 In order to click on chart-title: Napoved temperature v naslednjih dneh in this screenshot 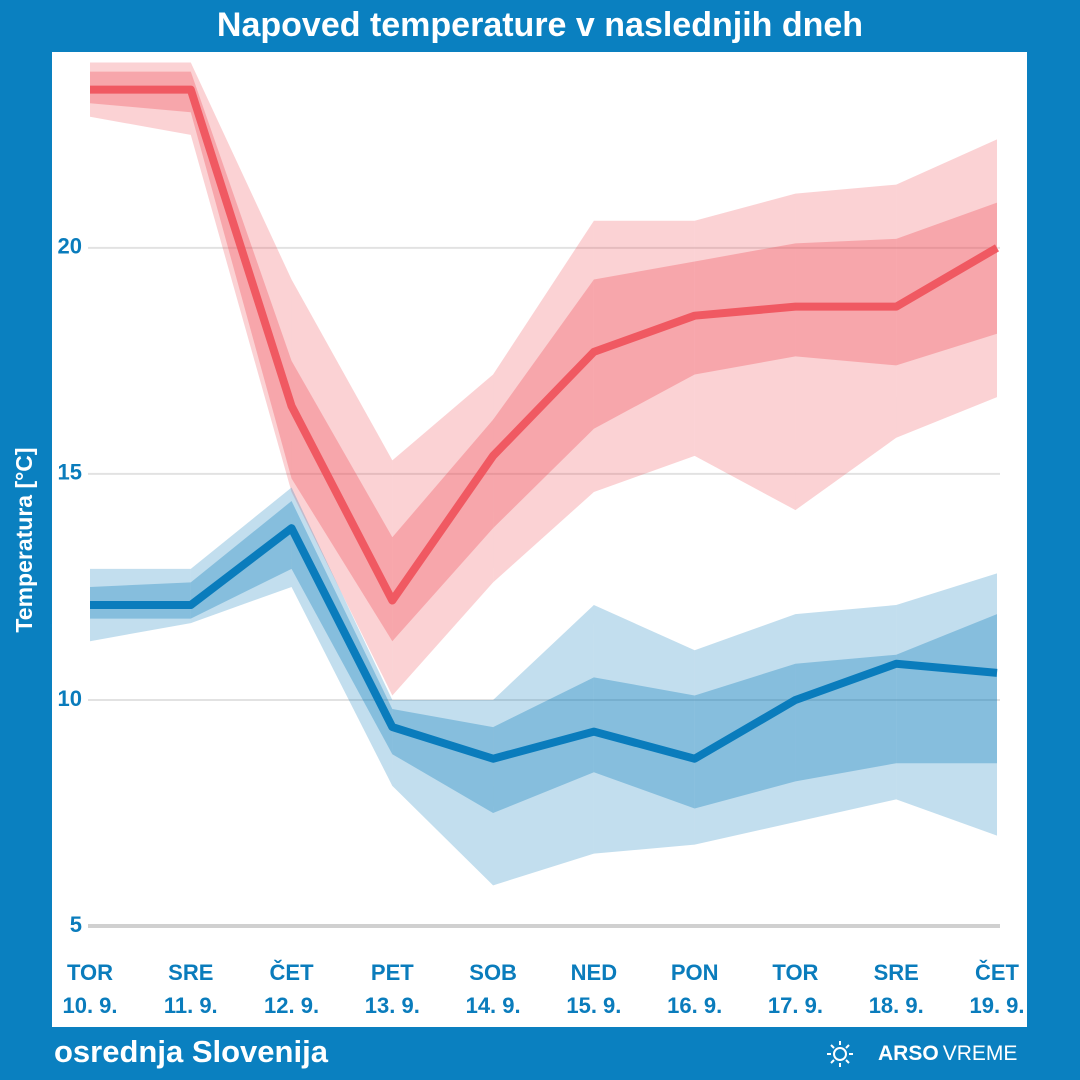, I will do `click(540, 25)`.